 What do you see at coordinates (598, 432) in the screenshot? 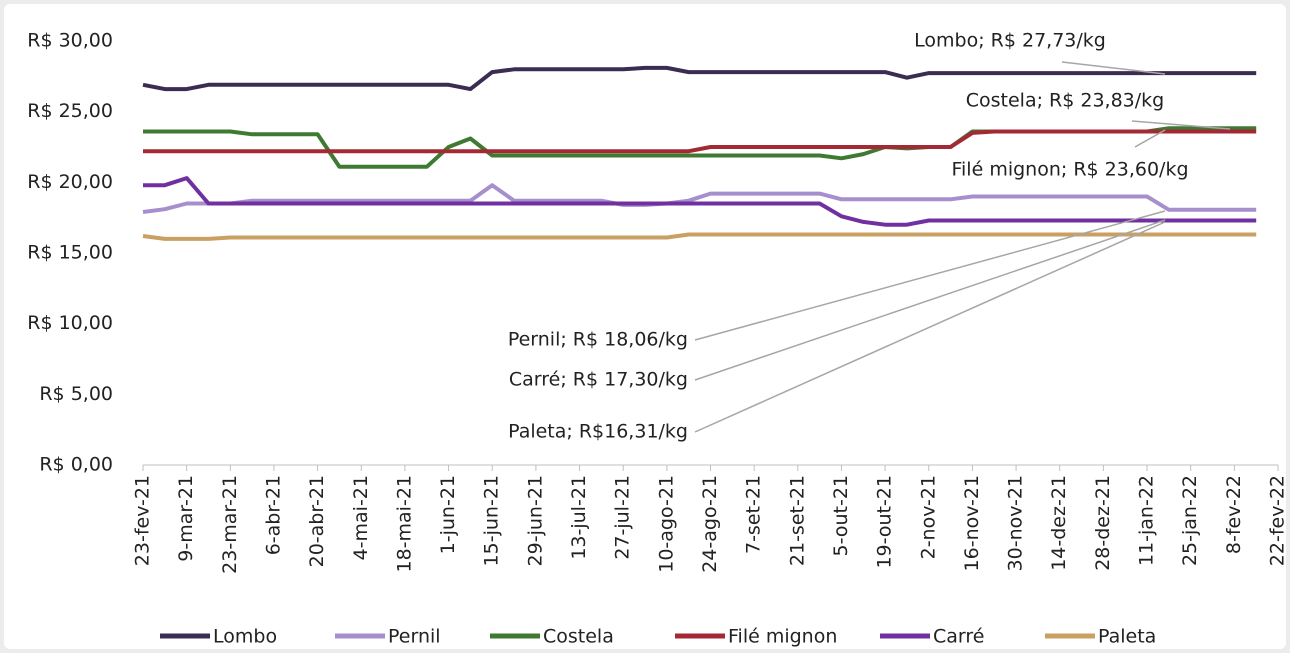
I see `annotation: Paleta; R$16,31/kg` at bounding box center [598, 432].